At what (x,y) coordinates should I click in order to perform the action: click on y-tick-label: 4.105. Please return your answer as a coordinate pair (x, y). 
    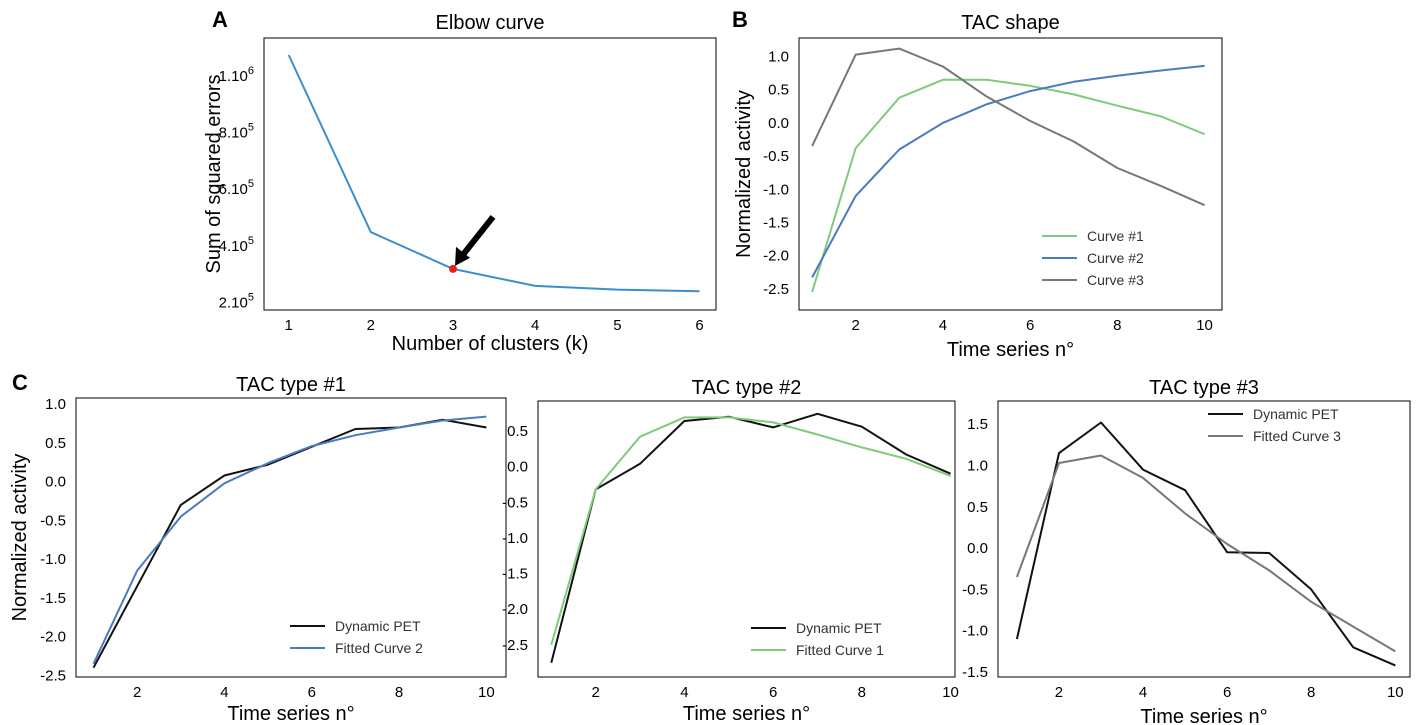
    Looking at the image, I should click on (236, 245).